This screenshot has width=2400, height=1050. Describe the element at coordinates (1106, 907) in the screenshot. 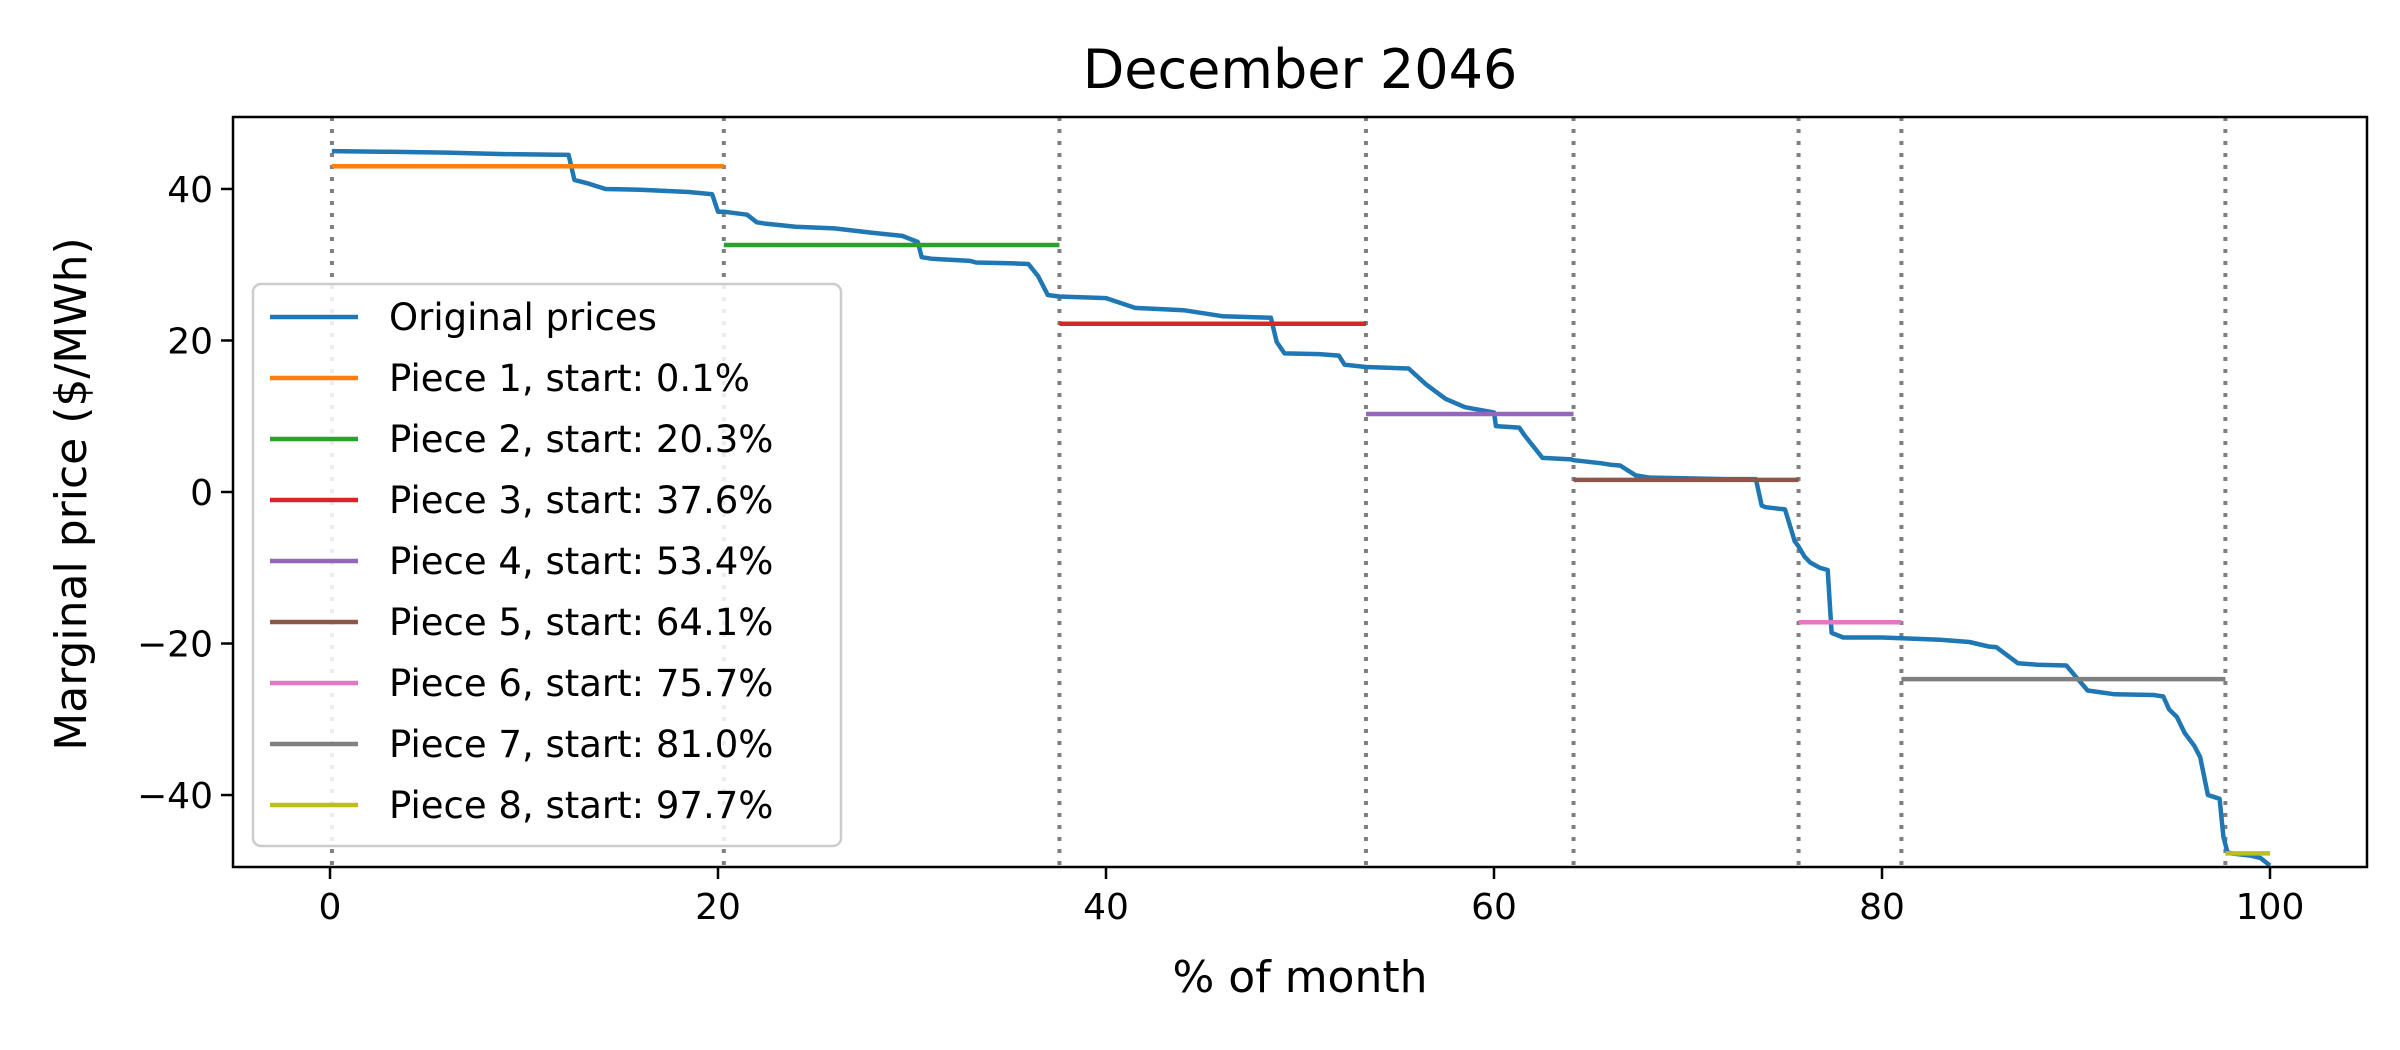

I see `x-tick-label: 40` at that location.